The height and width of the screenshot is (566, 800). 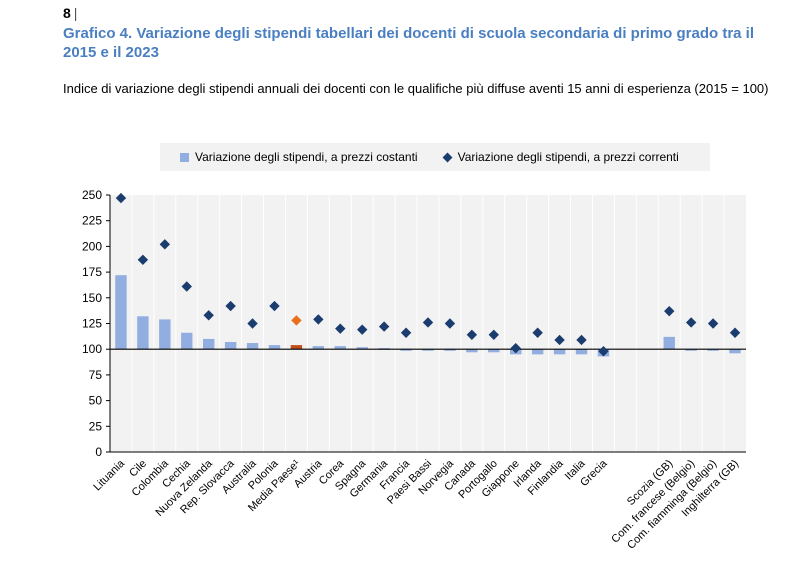 I want to click on x-tick-label: Lituania, so click(x=109, y=475).